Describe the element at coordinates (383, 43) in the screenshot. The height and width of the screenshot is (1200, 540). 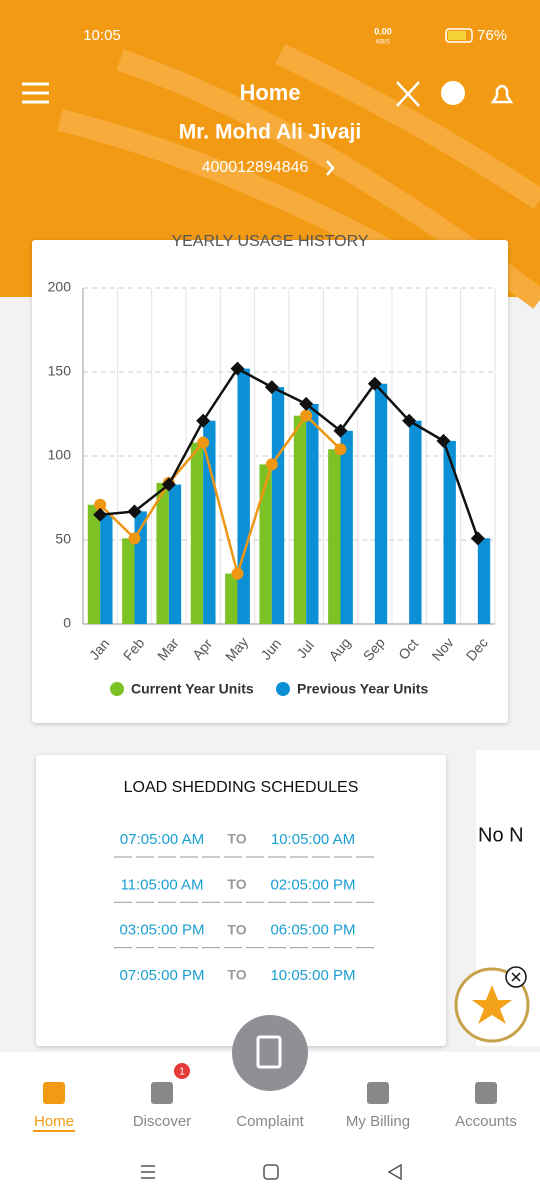
I see `net-unit: KB/S` at that location.